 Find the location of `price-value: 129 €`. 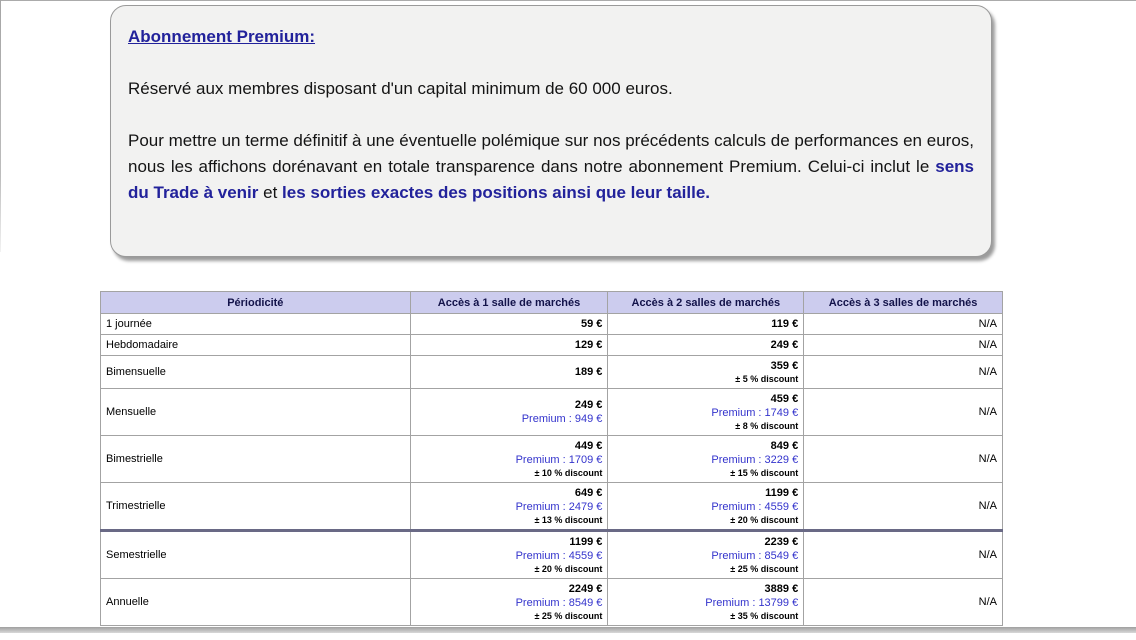

price-value: 129 € is located at coordinates (588, 345).